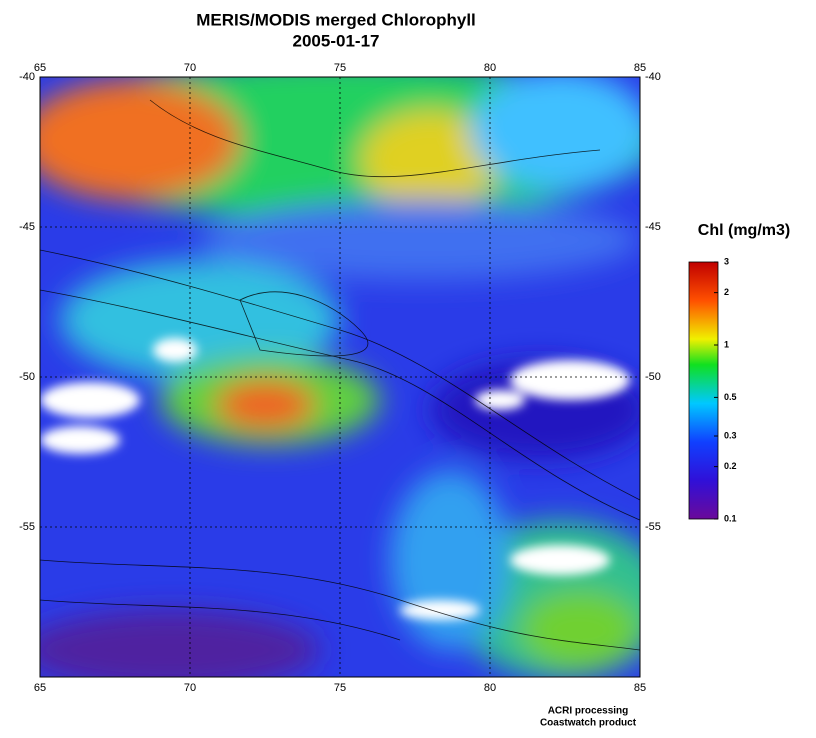  I want to click on colorbar-tick-label: 0.2, so click(730, 466).